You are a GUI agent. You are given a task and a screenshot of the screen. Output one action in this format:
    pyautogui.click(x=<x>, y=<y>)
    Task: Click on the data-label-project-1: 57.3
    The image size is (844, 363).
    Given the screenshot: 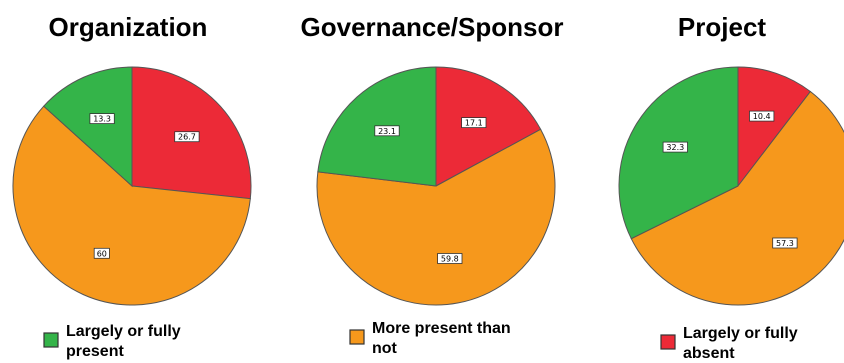 What is the action you would take?
    pyautogui.click(x=785, y=243)
    